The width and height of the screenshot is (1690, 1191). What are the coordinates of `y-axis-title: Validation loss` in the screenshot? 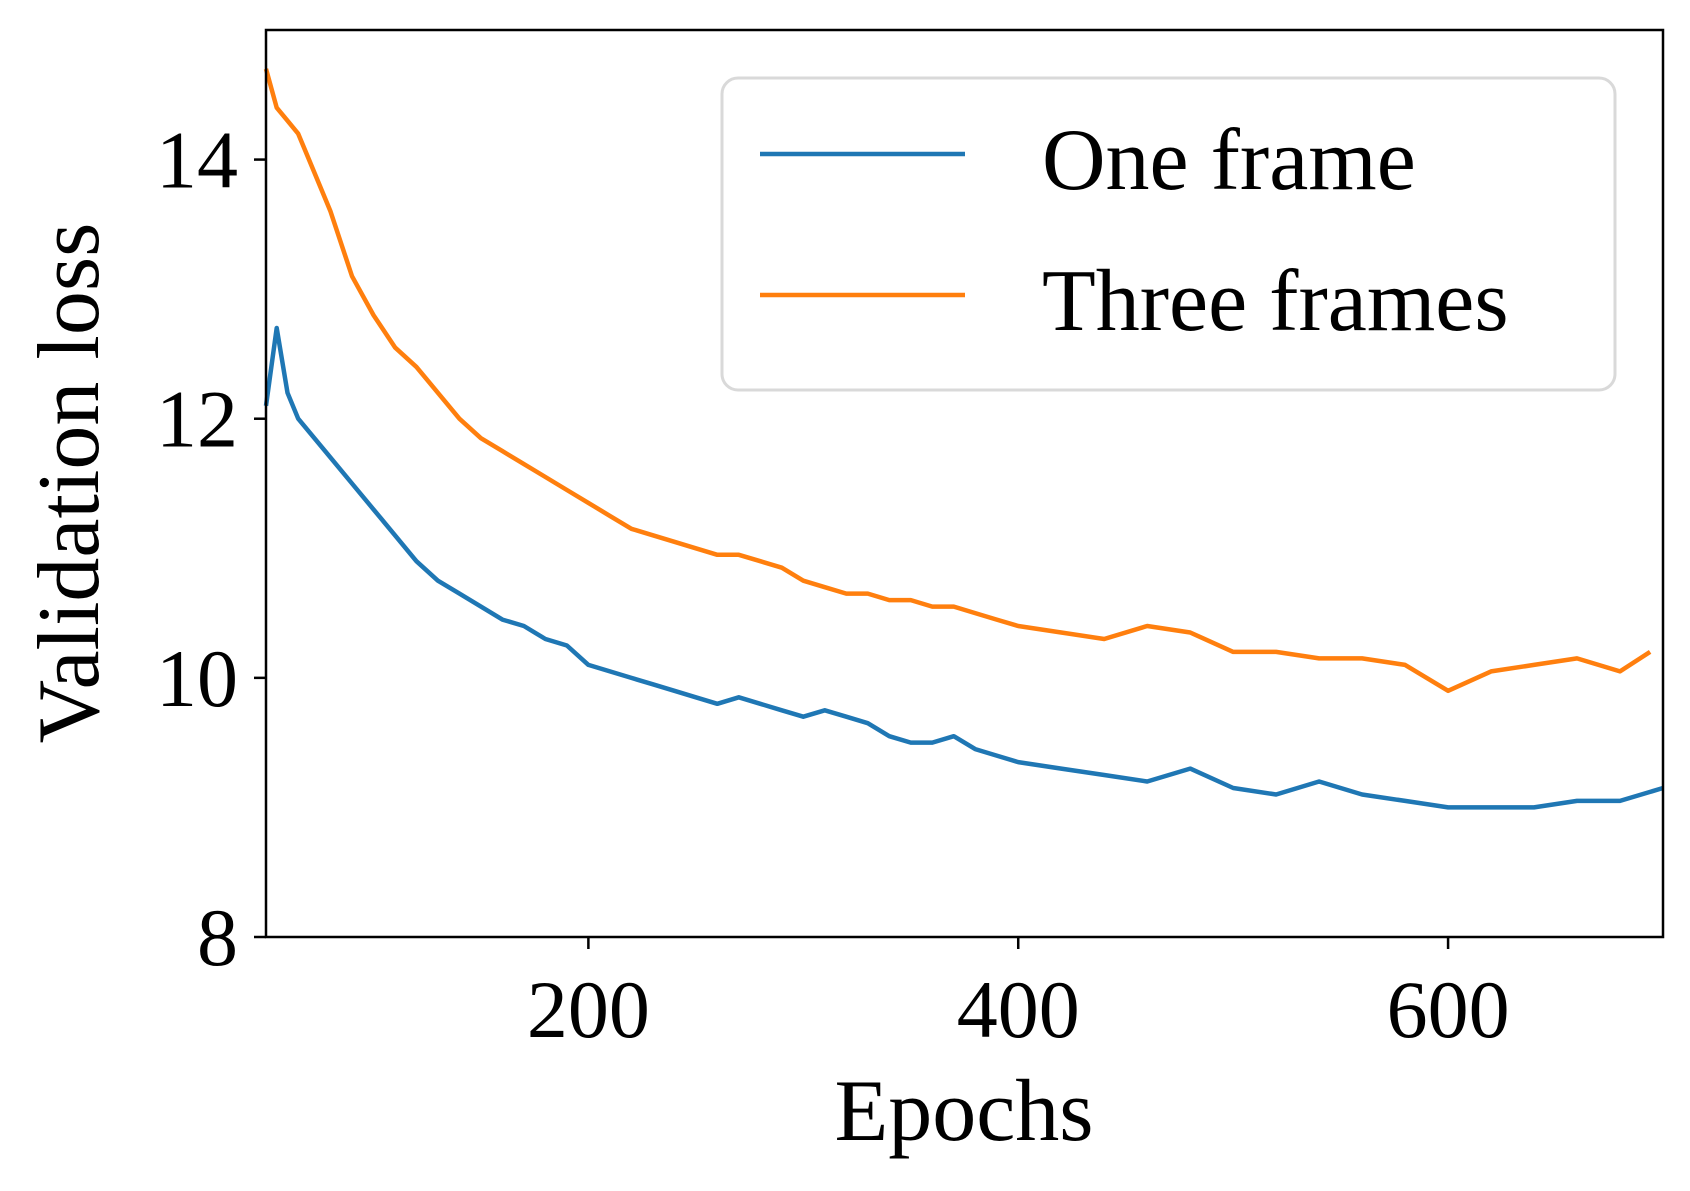 It's located at (69, 483).